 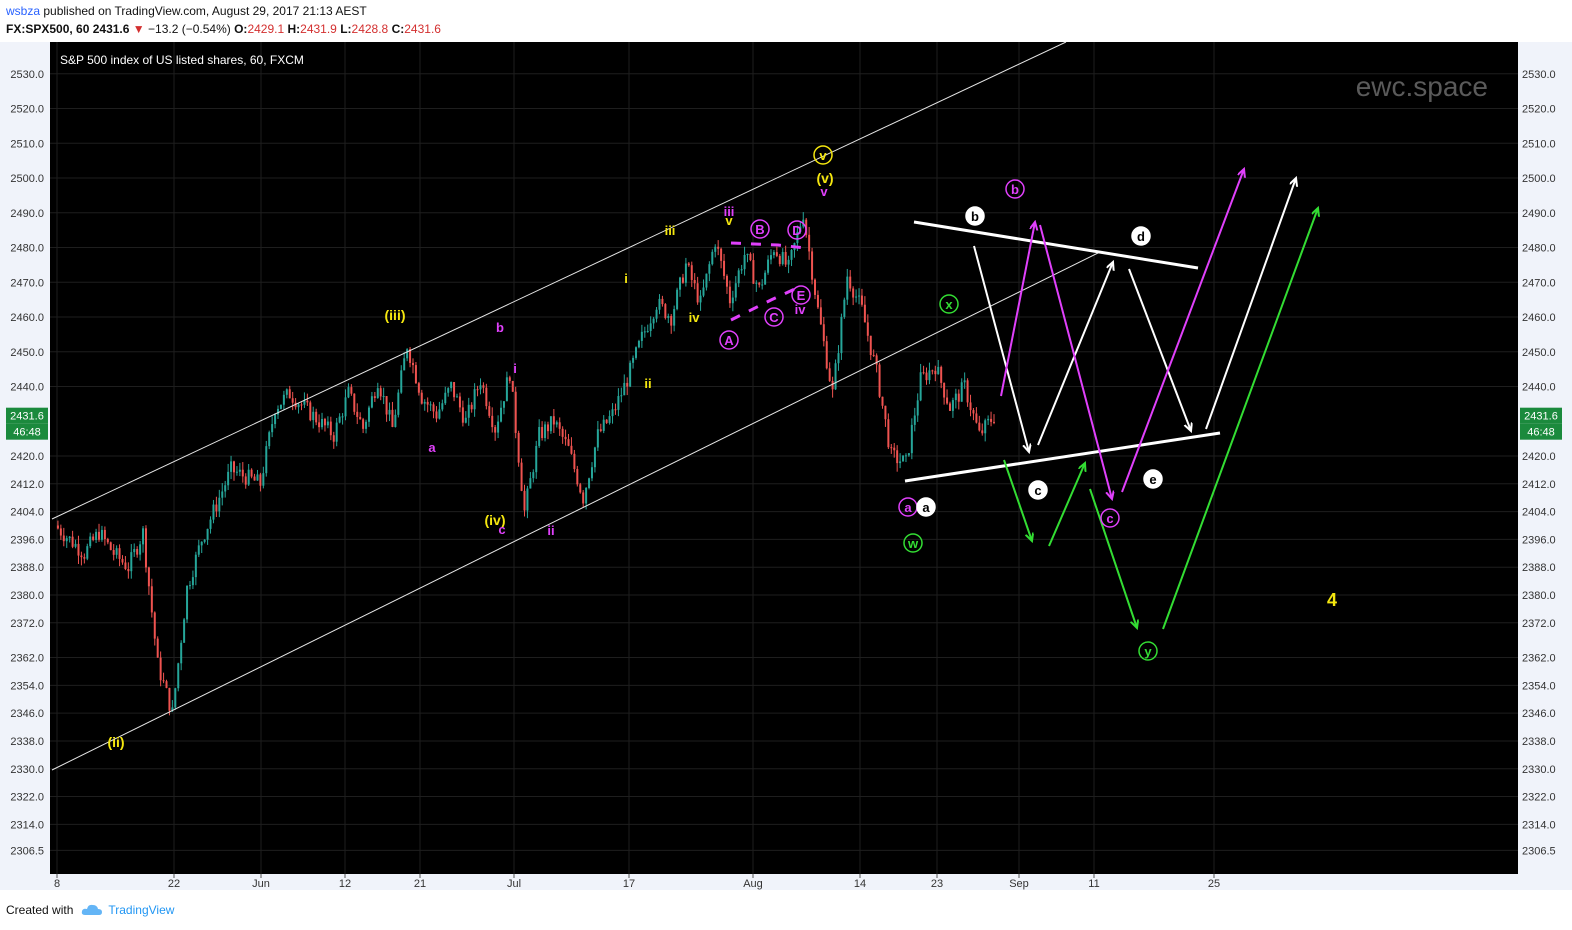 What do you see at coordinates (753, 884) in the screenshot?
I see `x-tick-label: Aug` at bounding box center [753, 884].